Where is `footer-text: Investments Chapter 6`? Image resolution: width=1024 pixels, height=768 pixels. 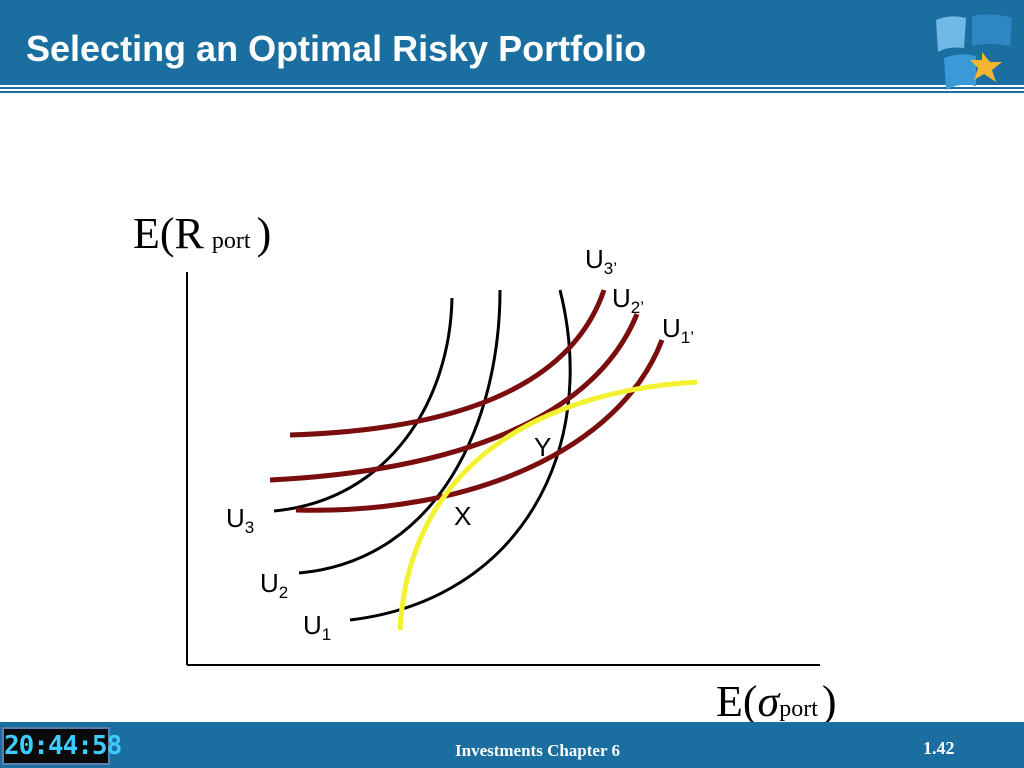 footer-text: Investments Chapter 6 is located at coordinates (537, 750).